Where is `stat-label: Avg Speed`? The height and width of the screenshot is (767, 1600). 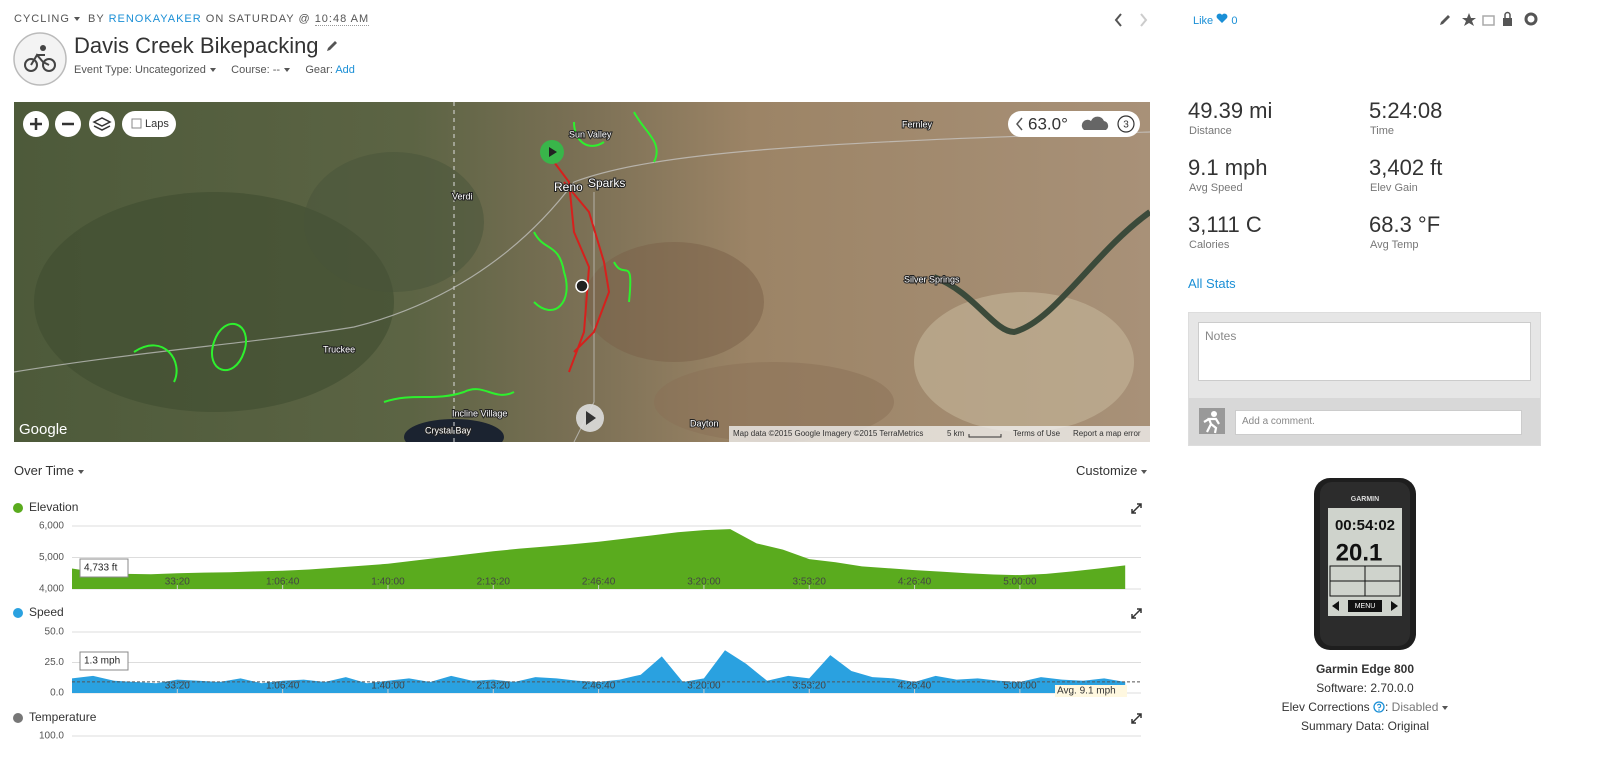 stat-label: Avg Speed is located at coordinates (1216, 188).